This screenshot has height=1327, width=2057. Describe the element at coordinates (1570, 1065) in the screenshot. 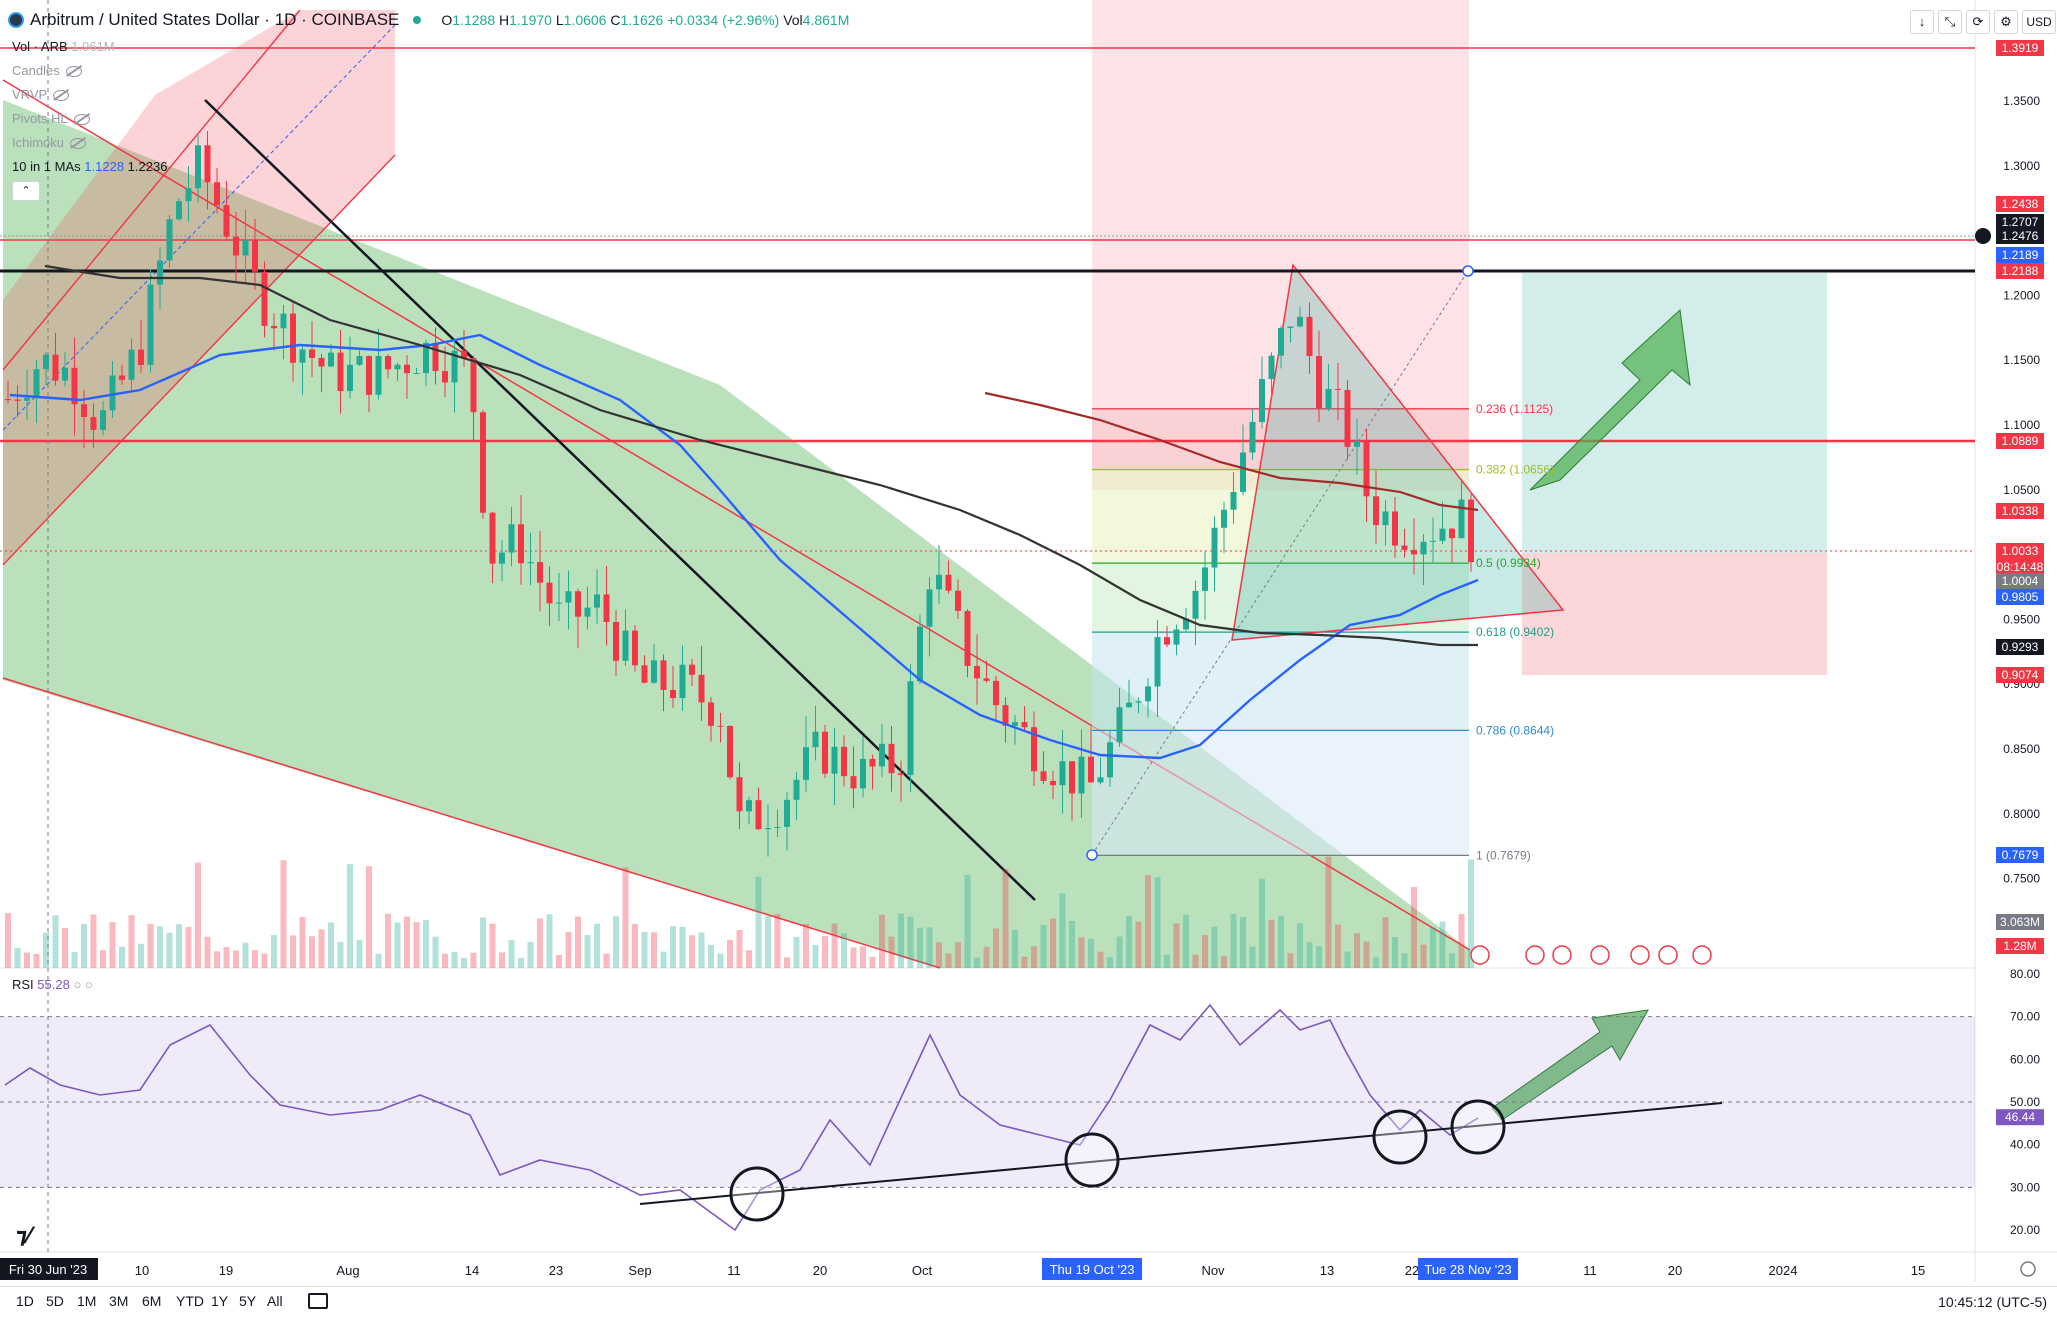

I see `bullish-arrow-rsi` at that location.